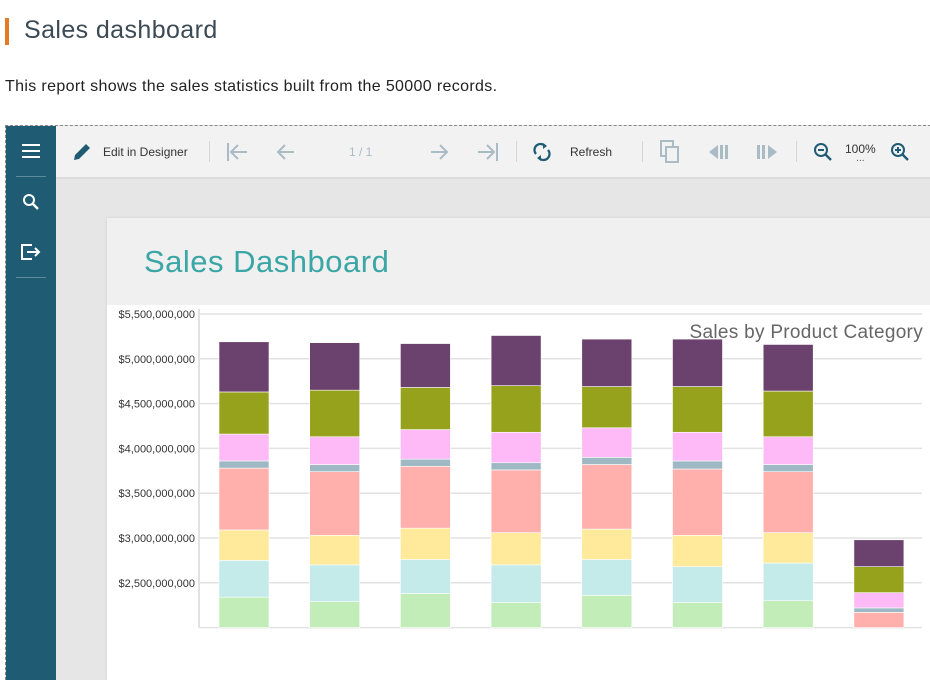 The image size is (930, 680). What do you see at coordinates (823, 151) in the screenshot?
I see `zoom-out-button` at bounding box center [823, 151].